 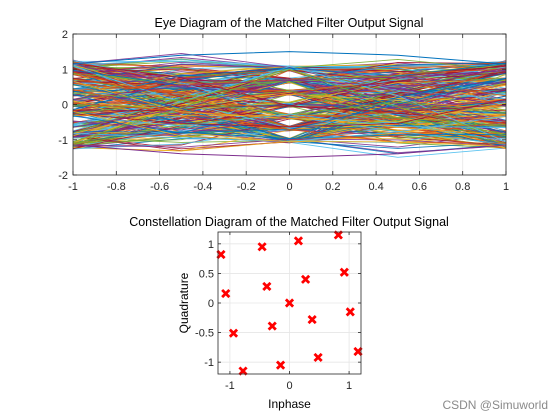 I want to click on eye-y-tick-label: -1, so click(x=63, y=141).